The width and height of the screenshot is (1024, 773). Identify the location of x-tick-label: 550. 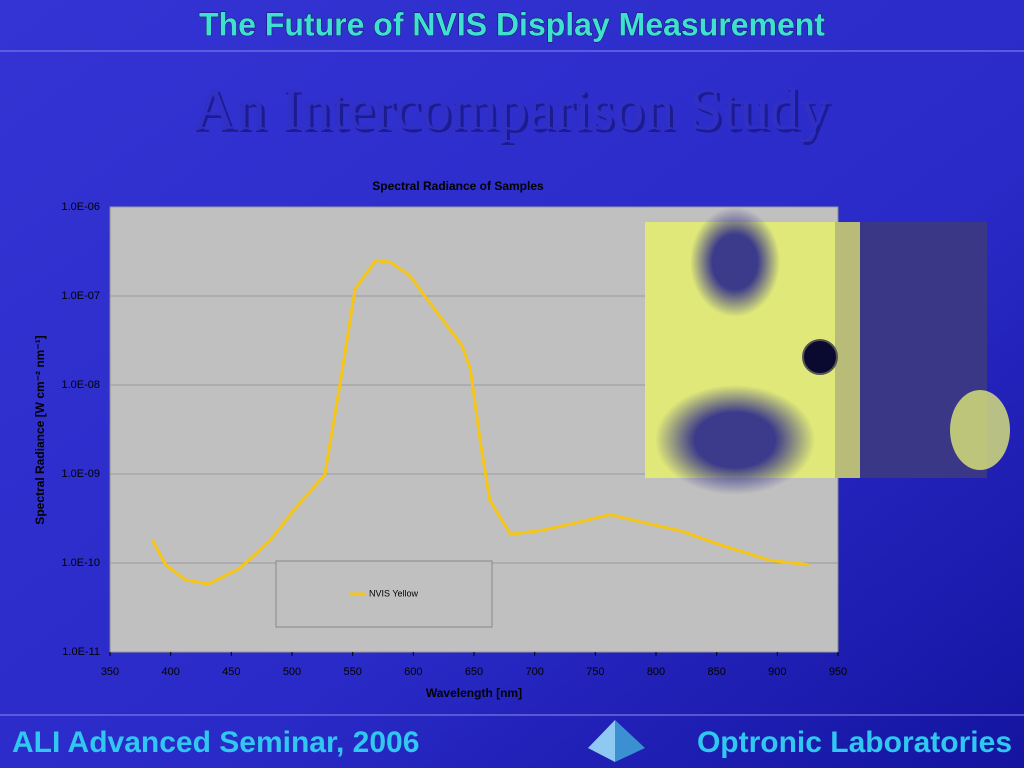
(352, 672).